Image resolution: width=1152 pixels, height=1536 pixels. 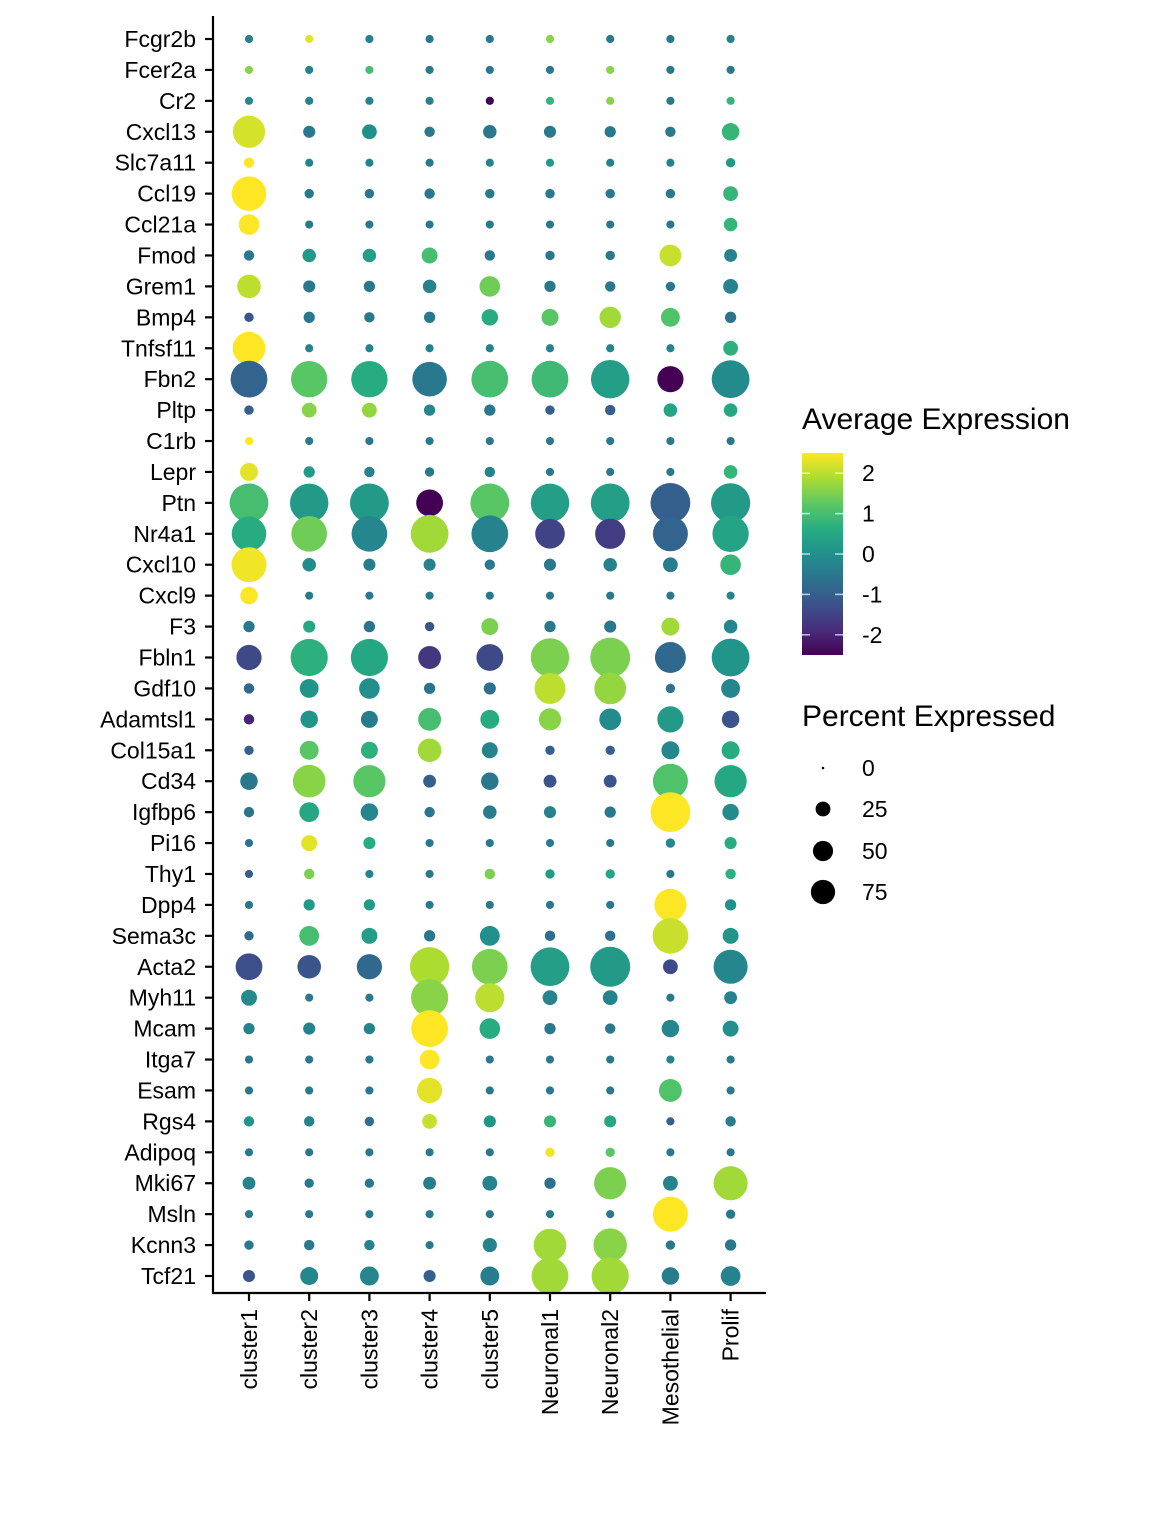 I want to click on dot-Fbn2-cluster1, so click(x=249, y=379).